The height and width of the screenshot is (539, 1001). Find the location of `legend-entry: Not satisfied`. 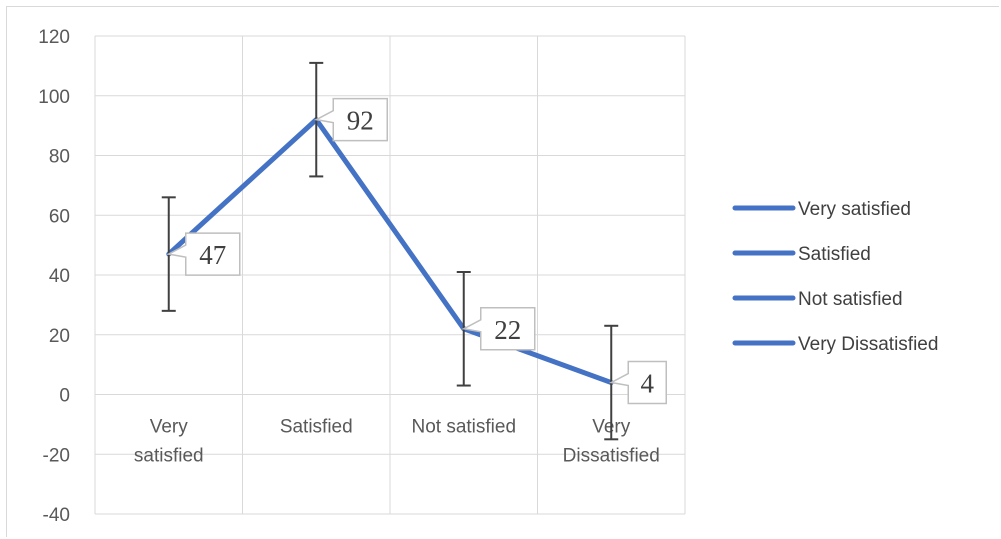

legend-entry: Not satisfied is located at coordinates (850, 299).